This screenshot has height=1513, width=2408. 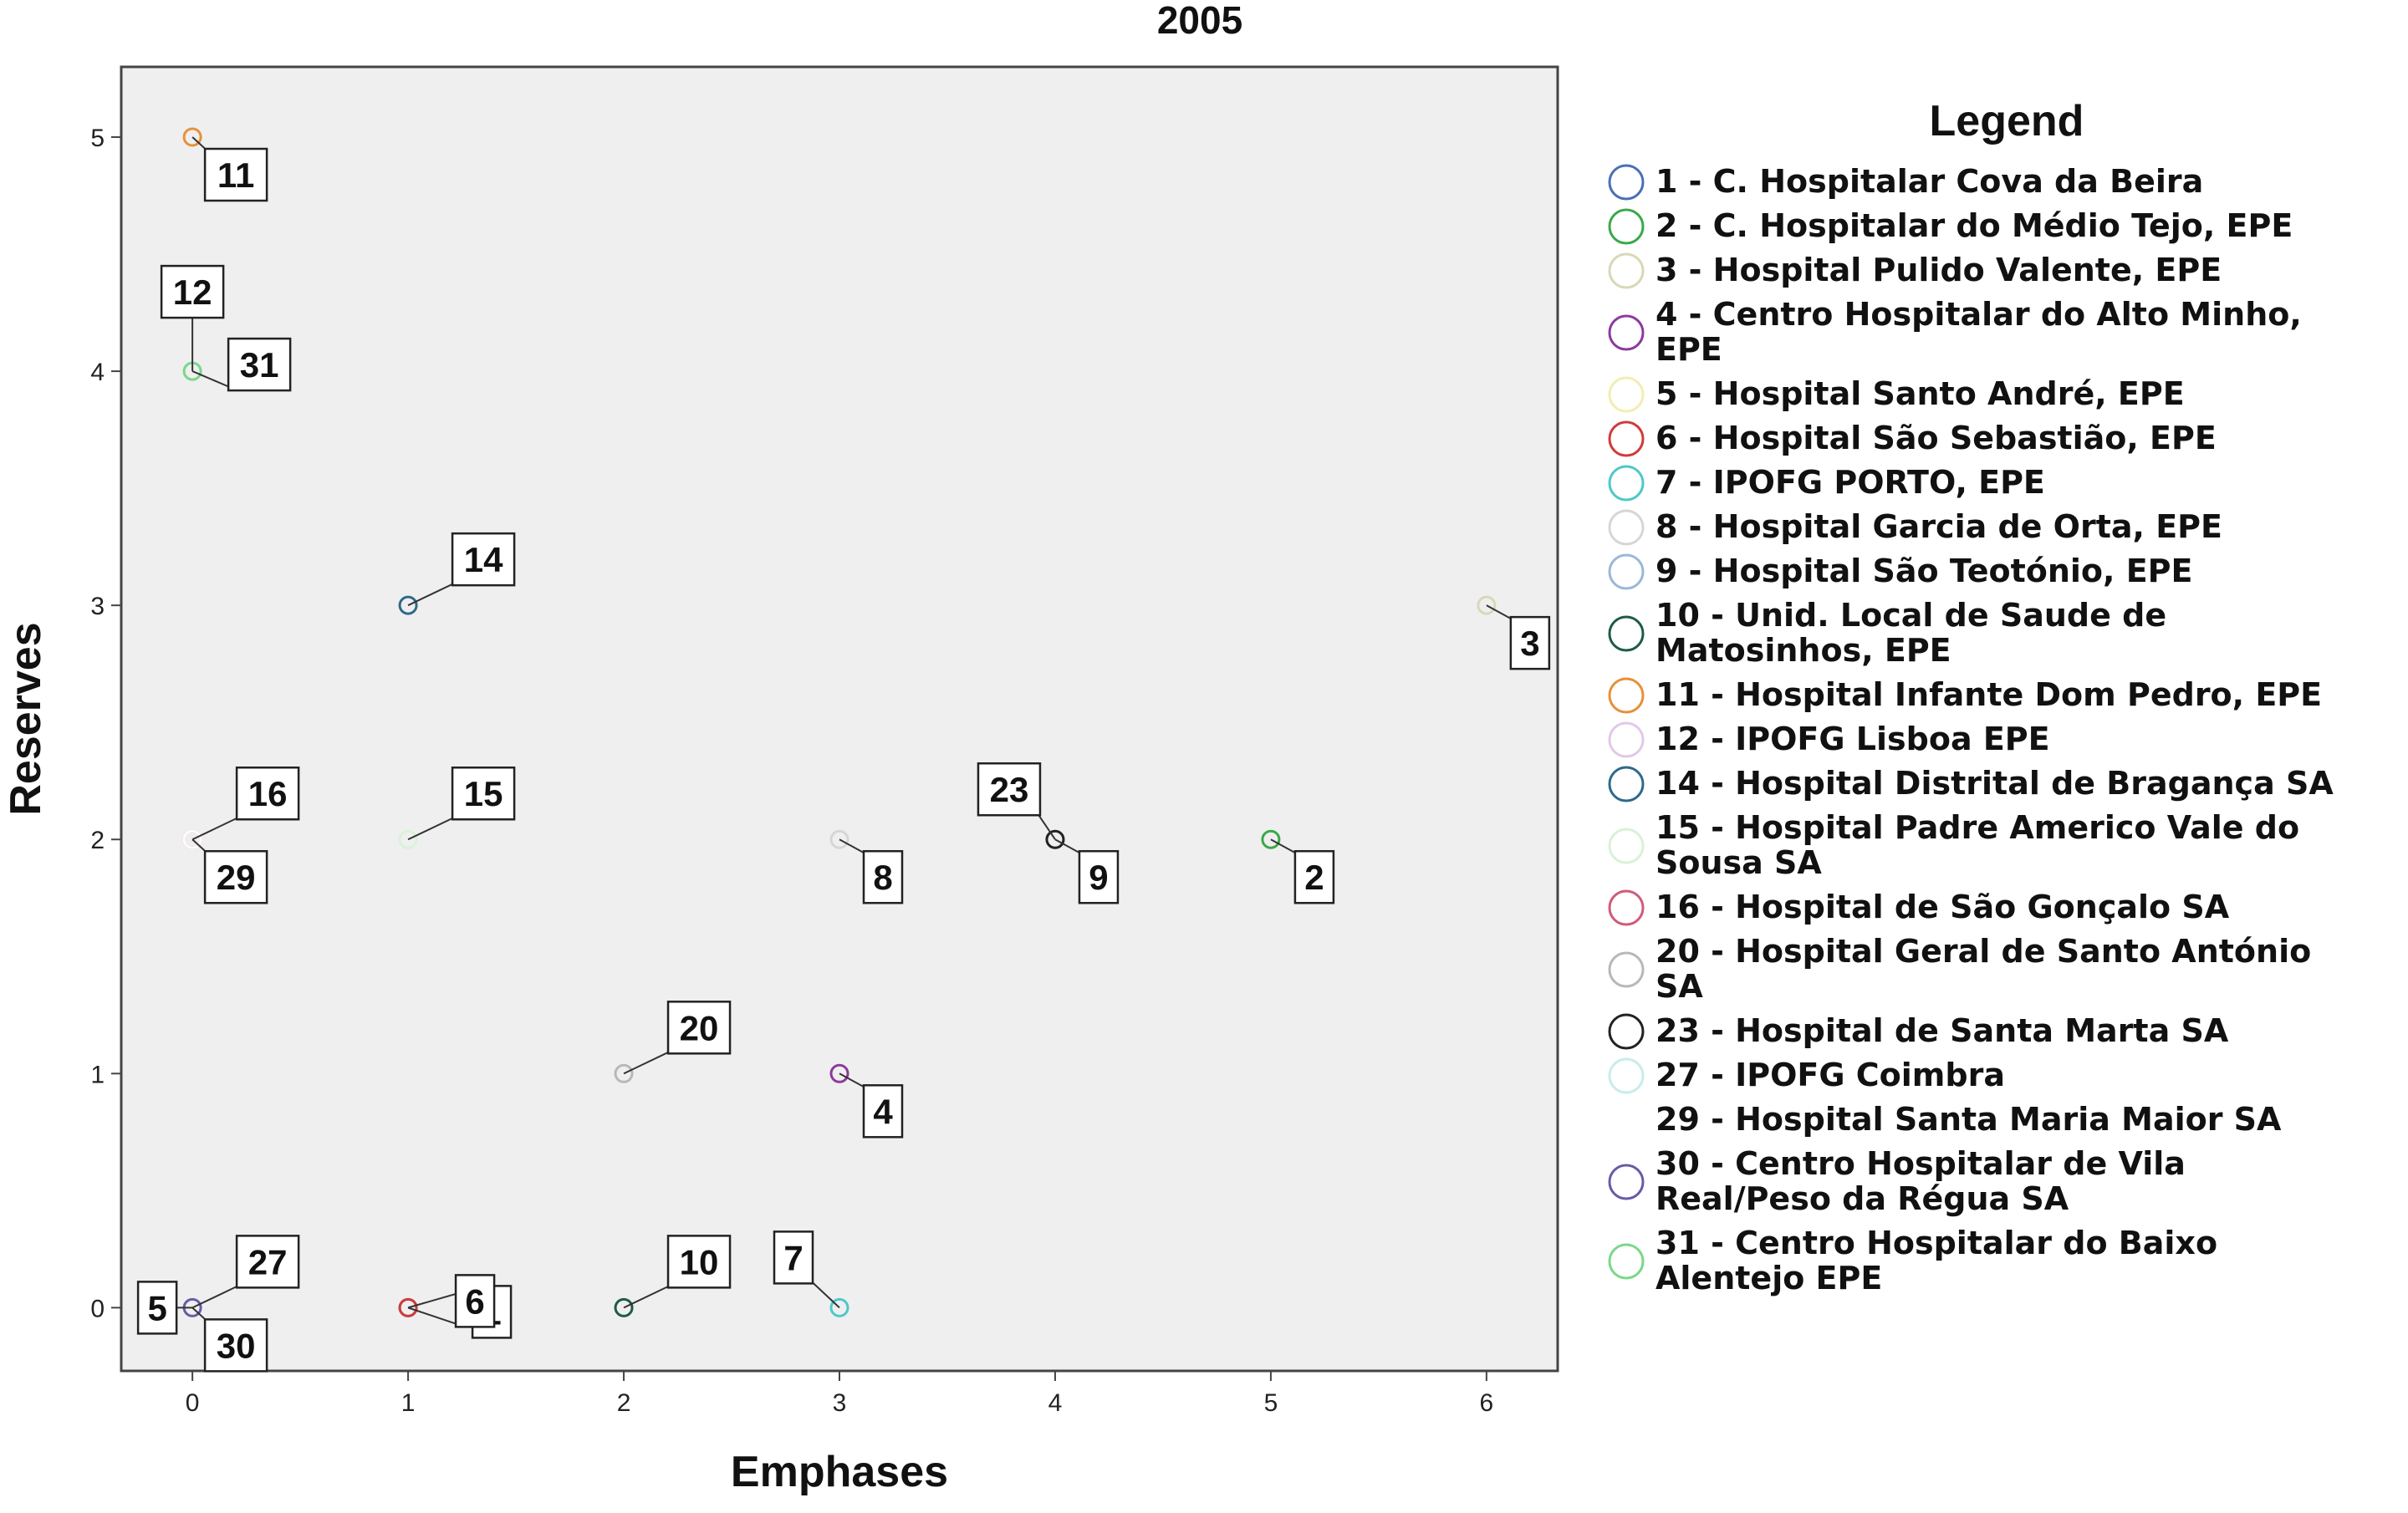 I want to click on y-tick-label: 4, so click(x=97, y=372).